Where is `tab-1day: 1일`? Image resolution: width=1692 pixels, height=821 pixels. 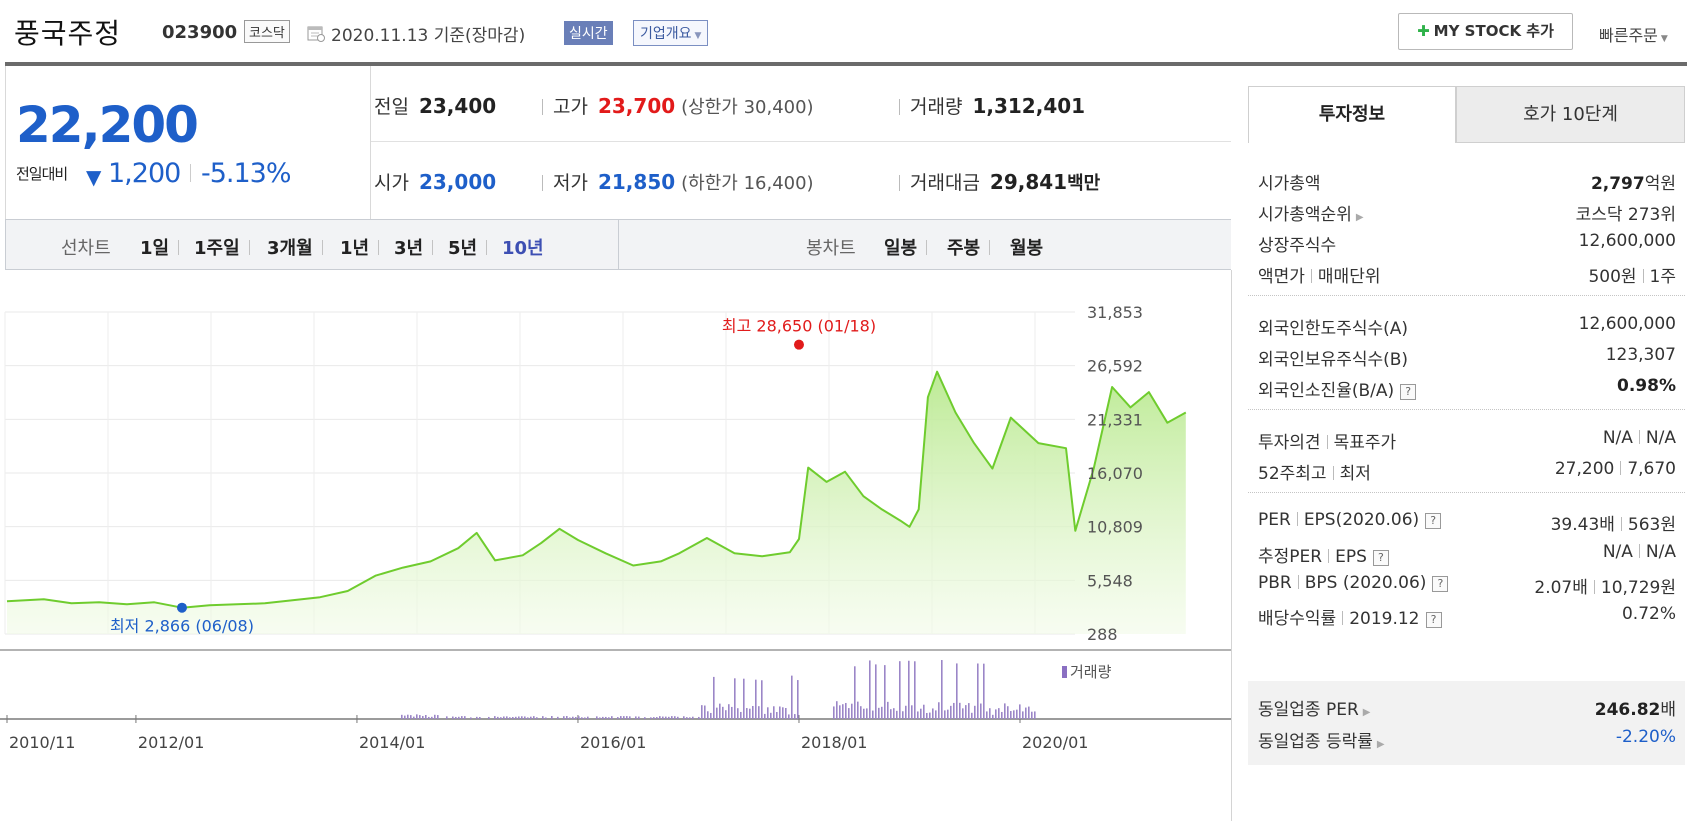
tab-1day: 1일 is located at coordinates (160, 247).